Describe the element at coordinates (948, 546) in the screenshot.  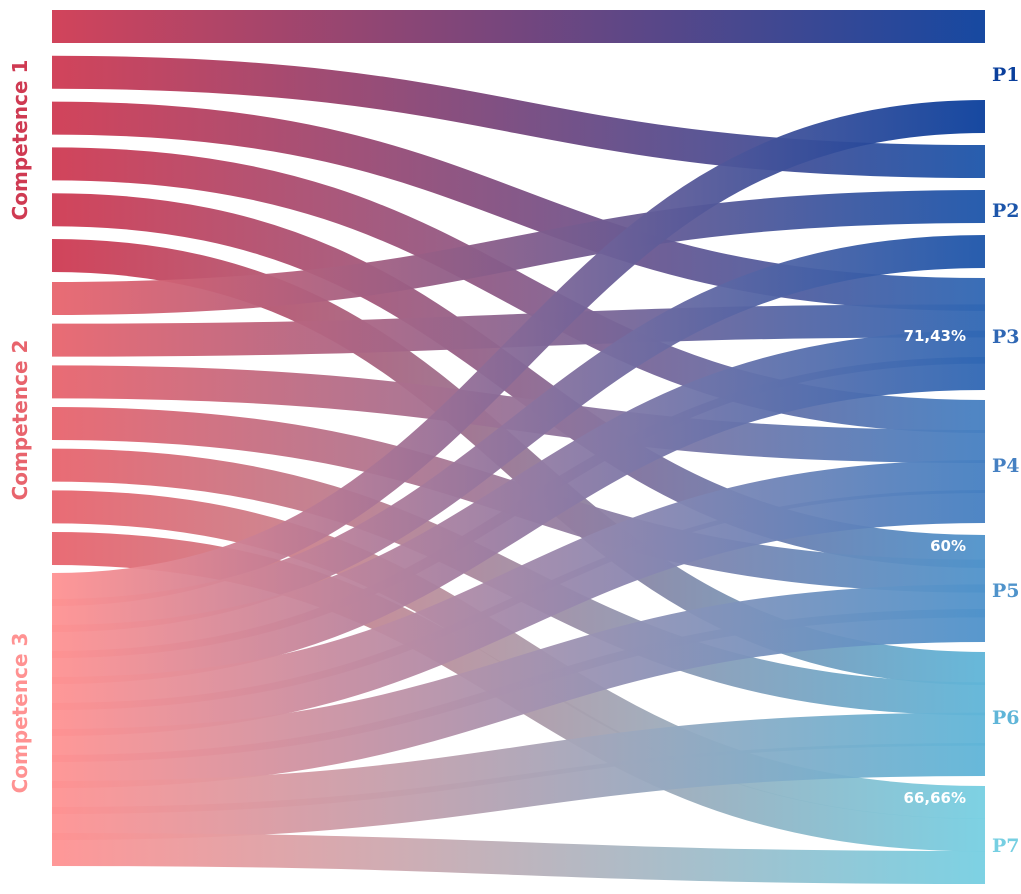
I see `annotation-p5-percent: 60%` at that location.